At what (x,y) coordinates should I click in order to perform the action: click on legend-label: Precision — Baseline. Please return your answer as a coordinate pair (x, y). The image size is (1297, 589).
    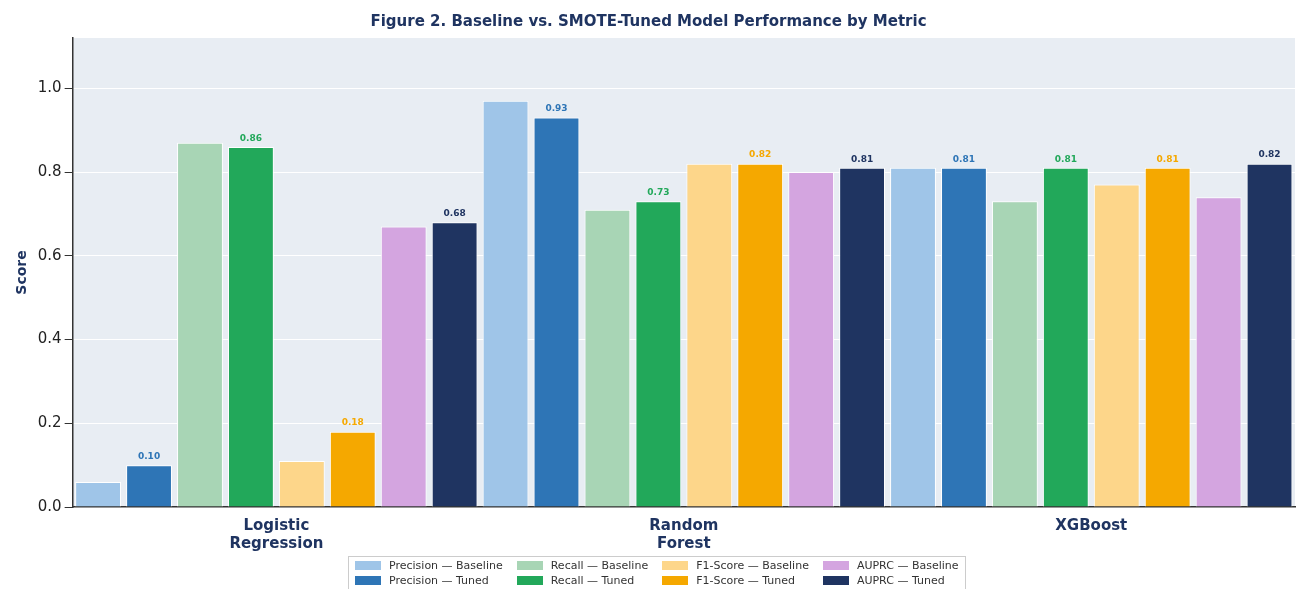
    Looking at the image, I should click on (446, 565).